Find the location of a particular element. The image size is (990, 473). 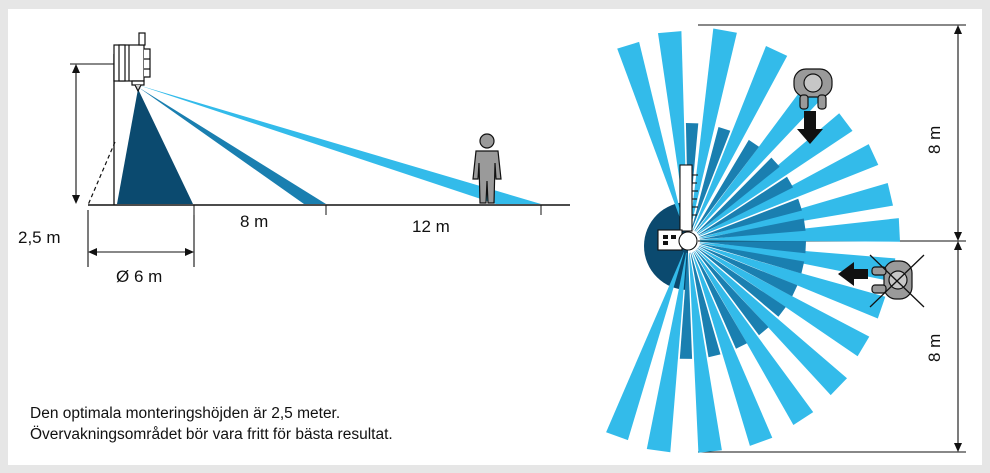

person-standing-icon is located at coordinates (487, 168).